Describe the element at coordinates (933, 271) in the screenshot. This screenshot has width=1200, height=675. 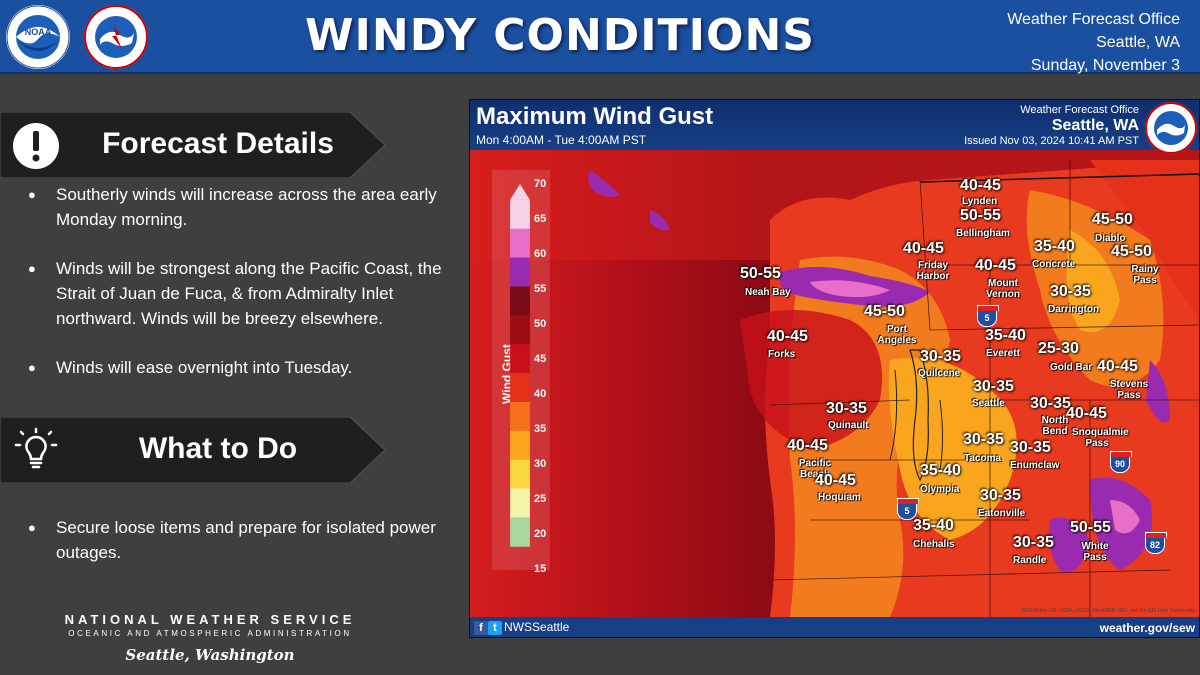
I see `place-name: Friday Harbor` at that location.